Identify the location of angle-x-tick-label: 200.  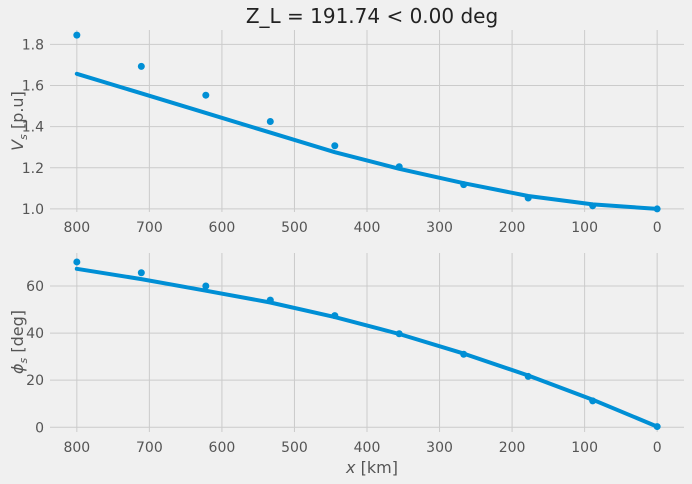
(512, 448).